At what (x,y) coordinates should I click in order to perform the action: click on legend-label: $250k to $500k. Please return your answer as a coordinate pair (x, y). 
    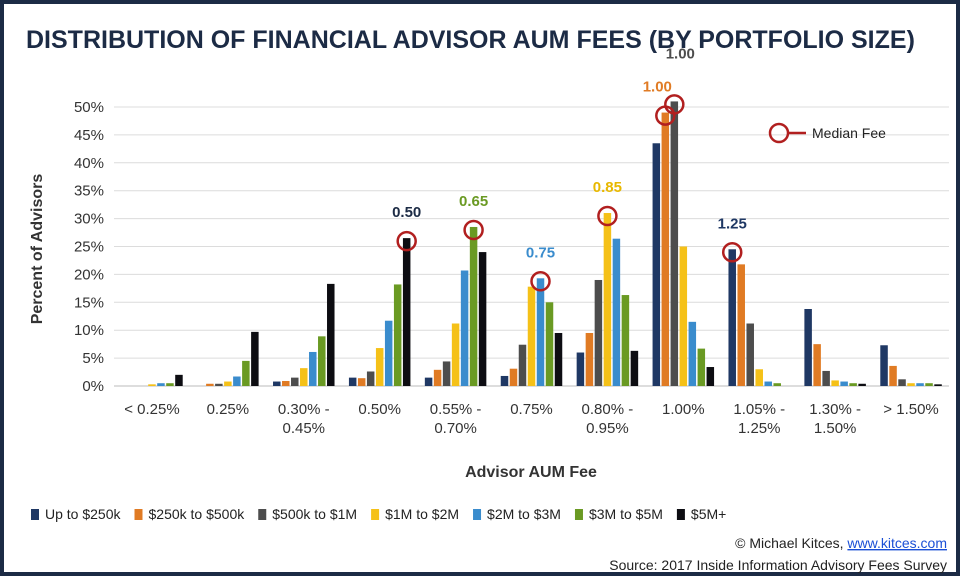
    Looking at the image, I should click on (197, 514).